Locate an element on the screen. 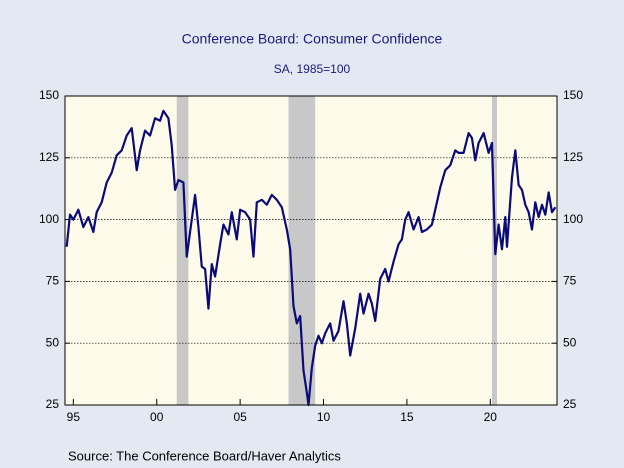  y2-tick-label: 125 is located at coordinates (573, 157).